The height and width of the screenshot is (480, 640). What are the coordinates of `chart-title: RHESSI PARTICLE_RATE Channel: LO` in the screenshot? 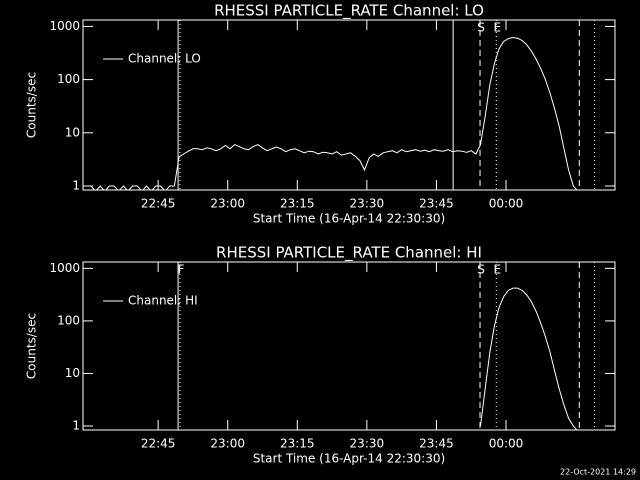 It's located at (349, 11).